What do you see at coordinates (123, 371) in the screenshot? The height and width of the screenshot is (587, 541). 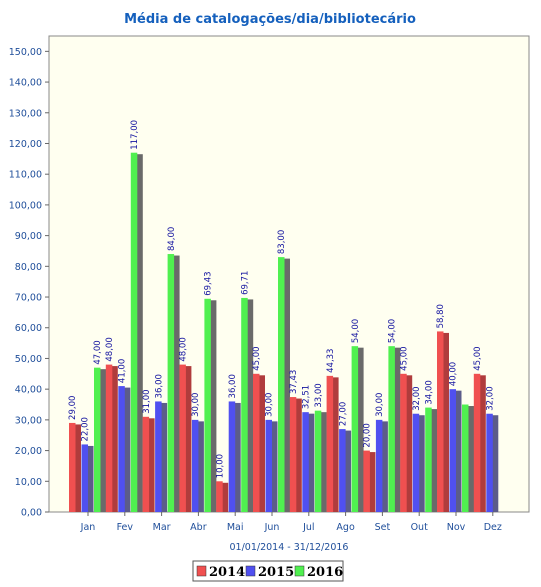 I see `data-label: 41,00` at bounding box center [123, 371].